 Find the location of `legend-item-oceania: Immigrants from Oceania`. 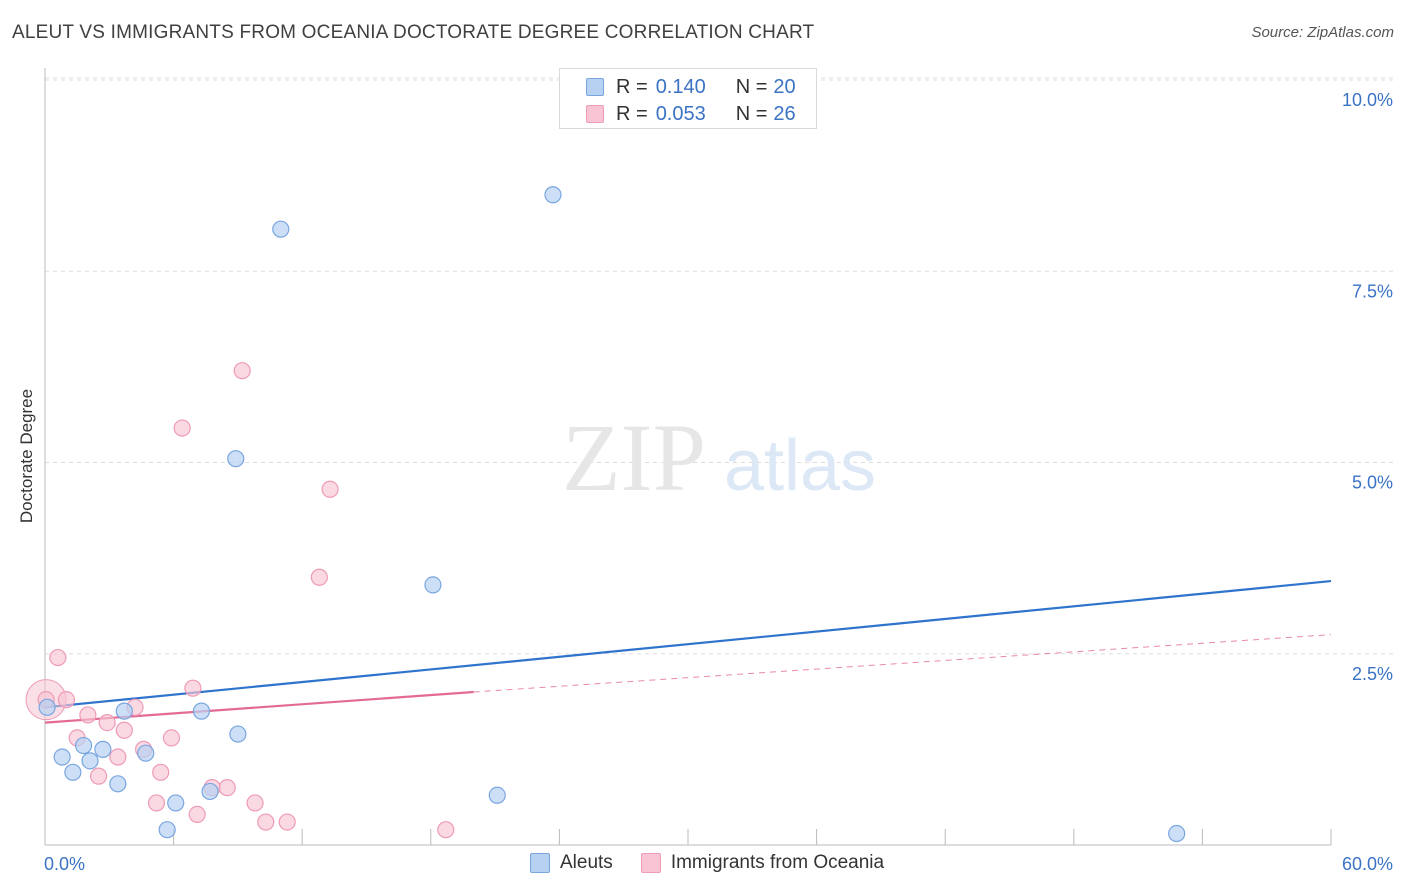

legend-item-oceania: Immigrants from Oceania is located at coordinates (762, 863).